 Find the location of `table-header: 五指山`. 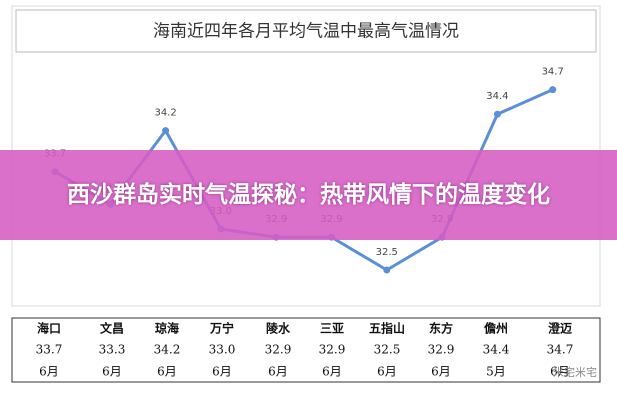

table-header: 五指山 is located at coordinates (387, 328).